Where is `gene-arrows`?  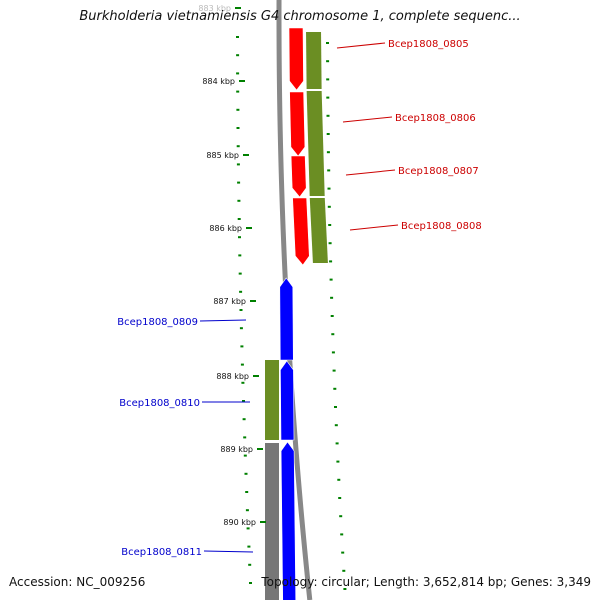 gene-arrows is located at coordinates (294, 313).